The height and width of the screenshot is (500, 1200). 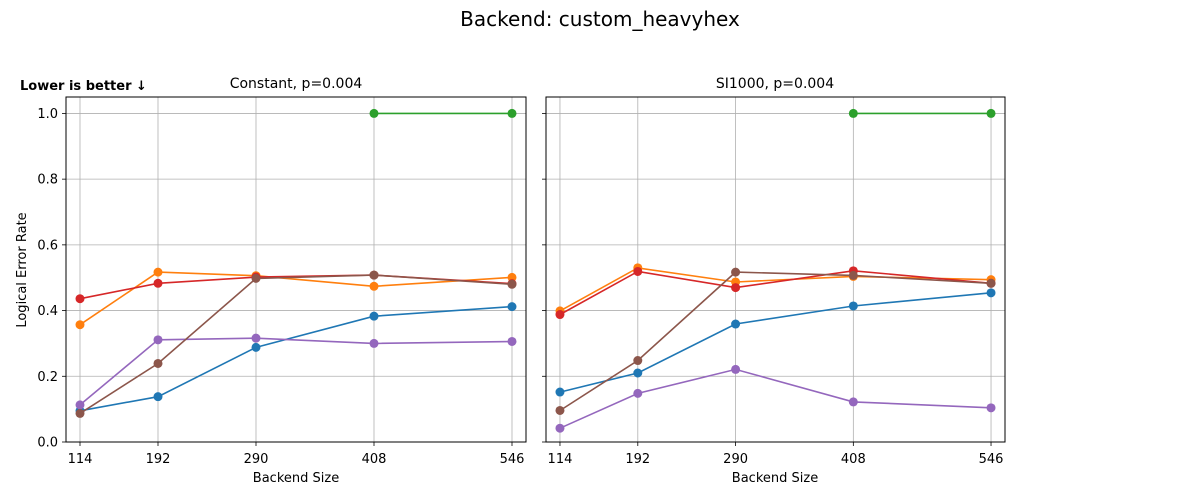 What do you see at coordinates (47, 377) in the screenshot?
I see `y-tick-label: 0.2` at bounding box center [47, 377].